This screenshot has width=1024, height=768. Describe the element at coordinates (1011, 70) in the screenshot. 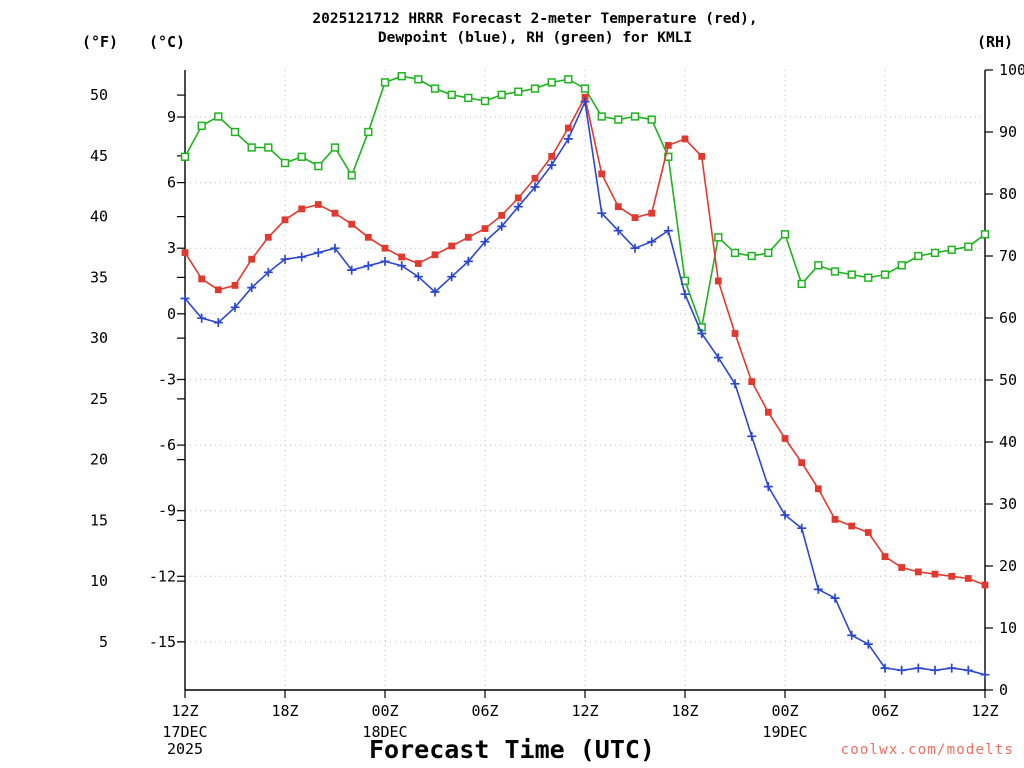

I see `svg-text: 100` at that location.